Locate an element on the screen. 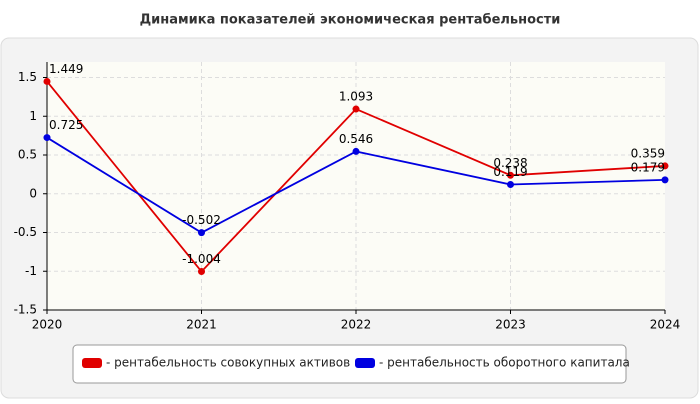 Image resolution: width=700 pixels, height=404 pixels. value-label: -0.502 is located at coordinates (201, 220).